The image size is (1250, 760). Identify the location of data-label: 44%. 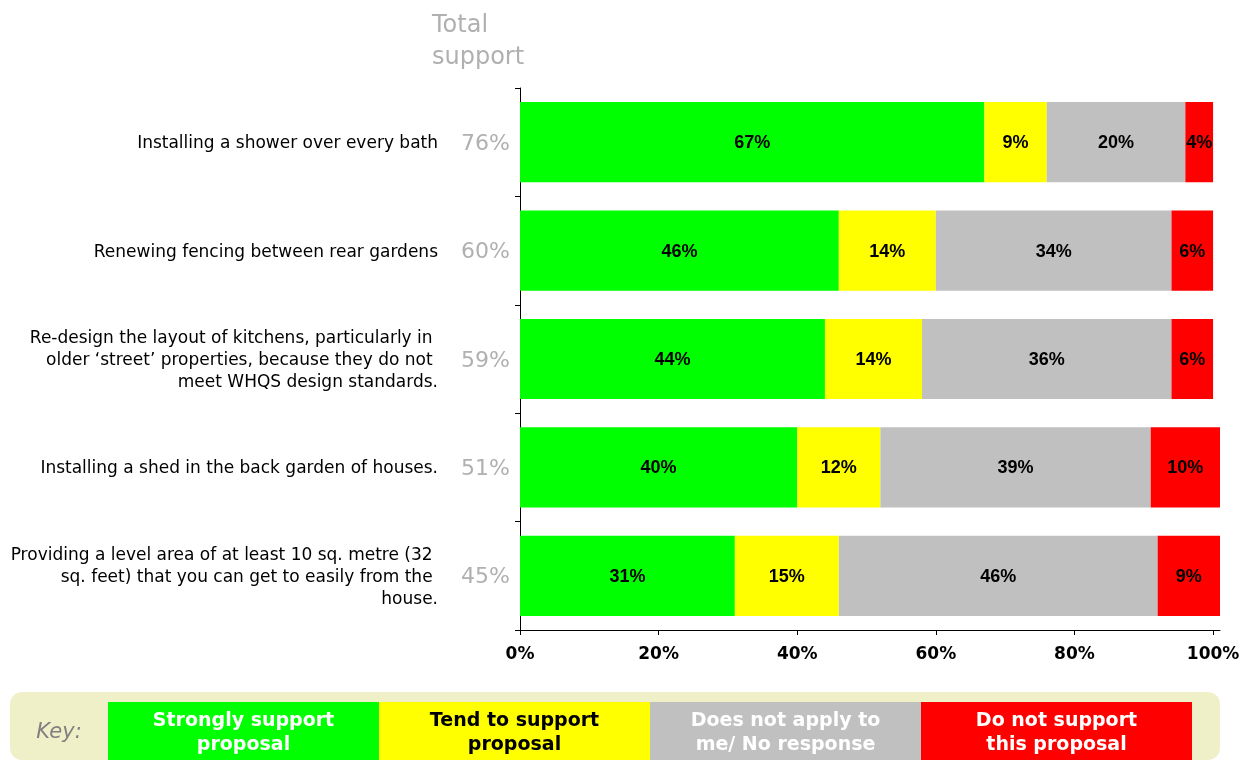
(672, 359).